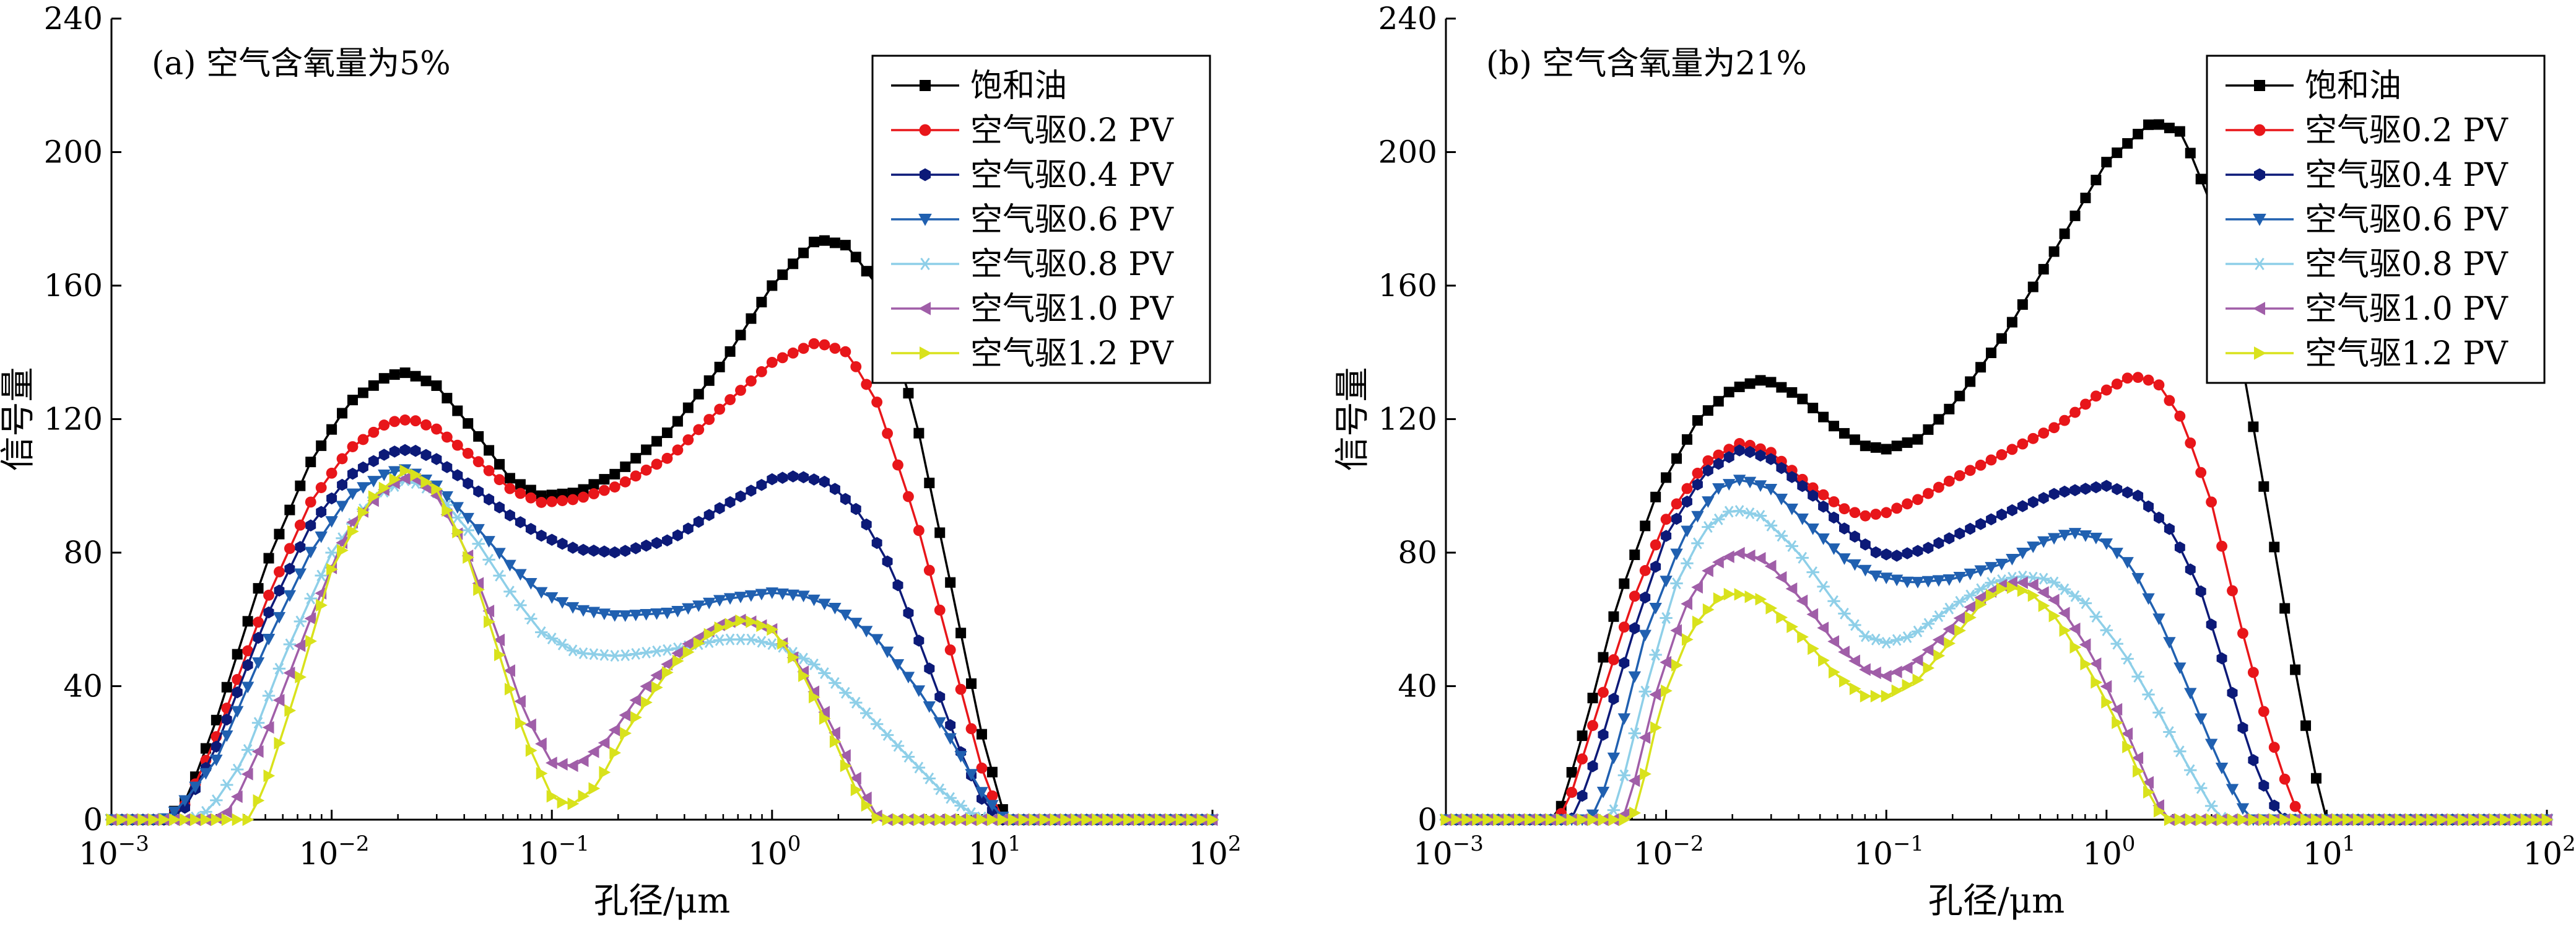 The width and height of the screenshot is (2576, 938). Describe the element at coordinates (1407, 19) in the screenshot. I see `y-tick-label: 240` at that location.